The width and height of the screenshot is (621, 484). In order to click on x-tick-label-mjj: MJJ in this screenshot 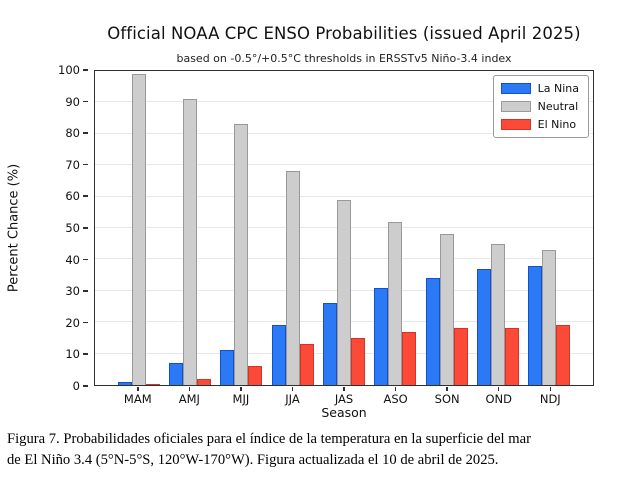, I will do `click(241, 396)`.